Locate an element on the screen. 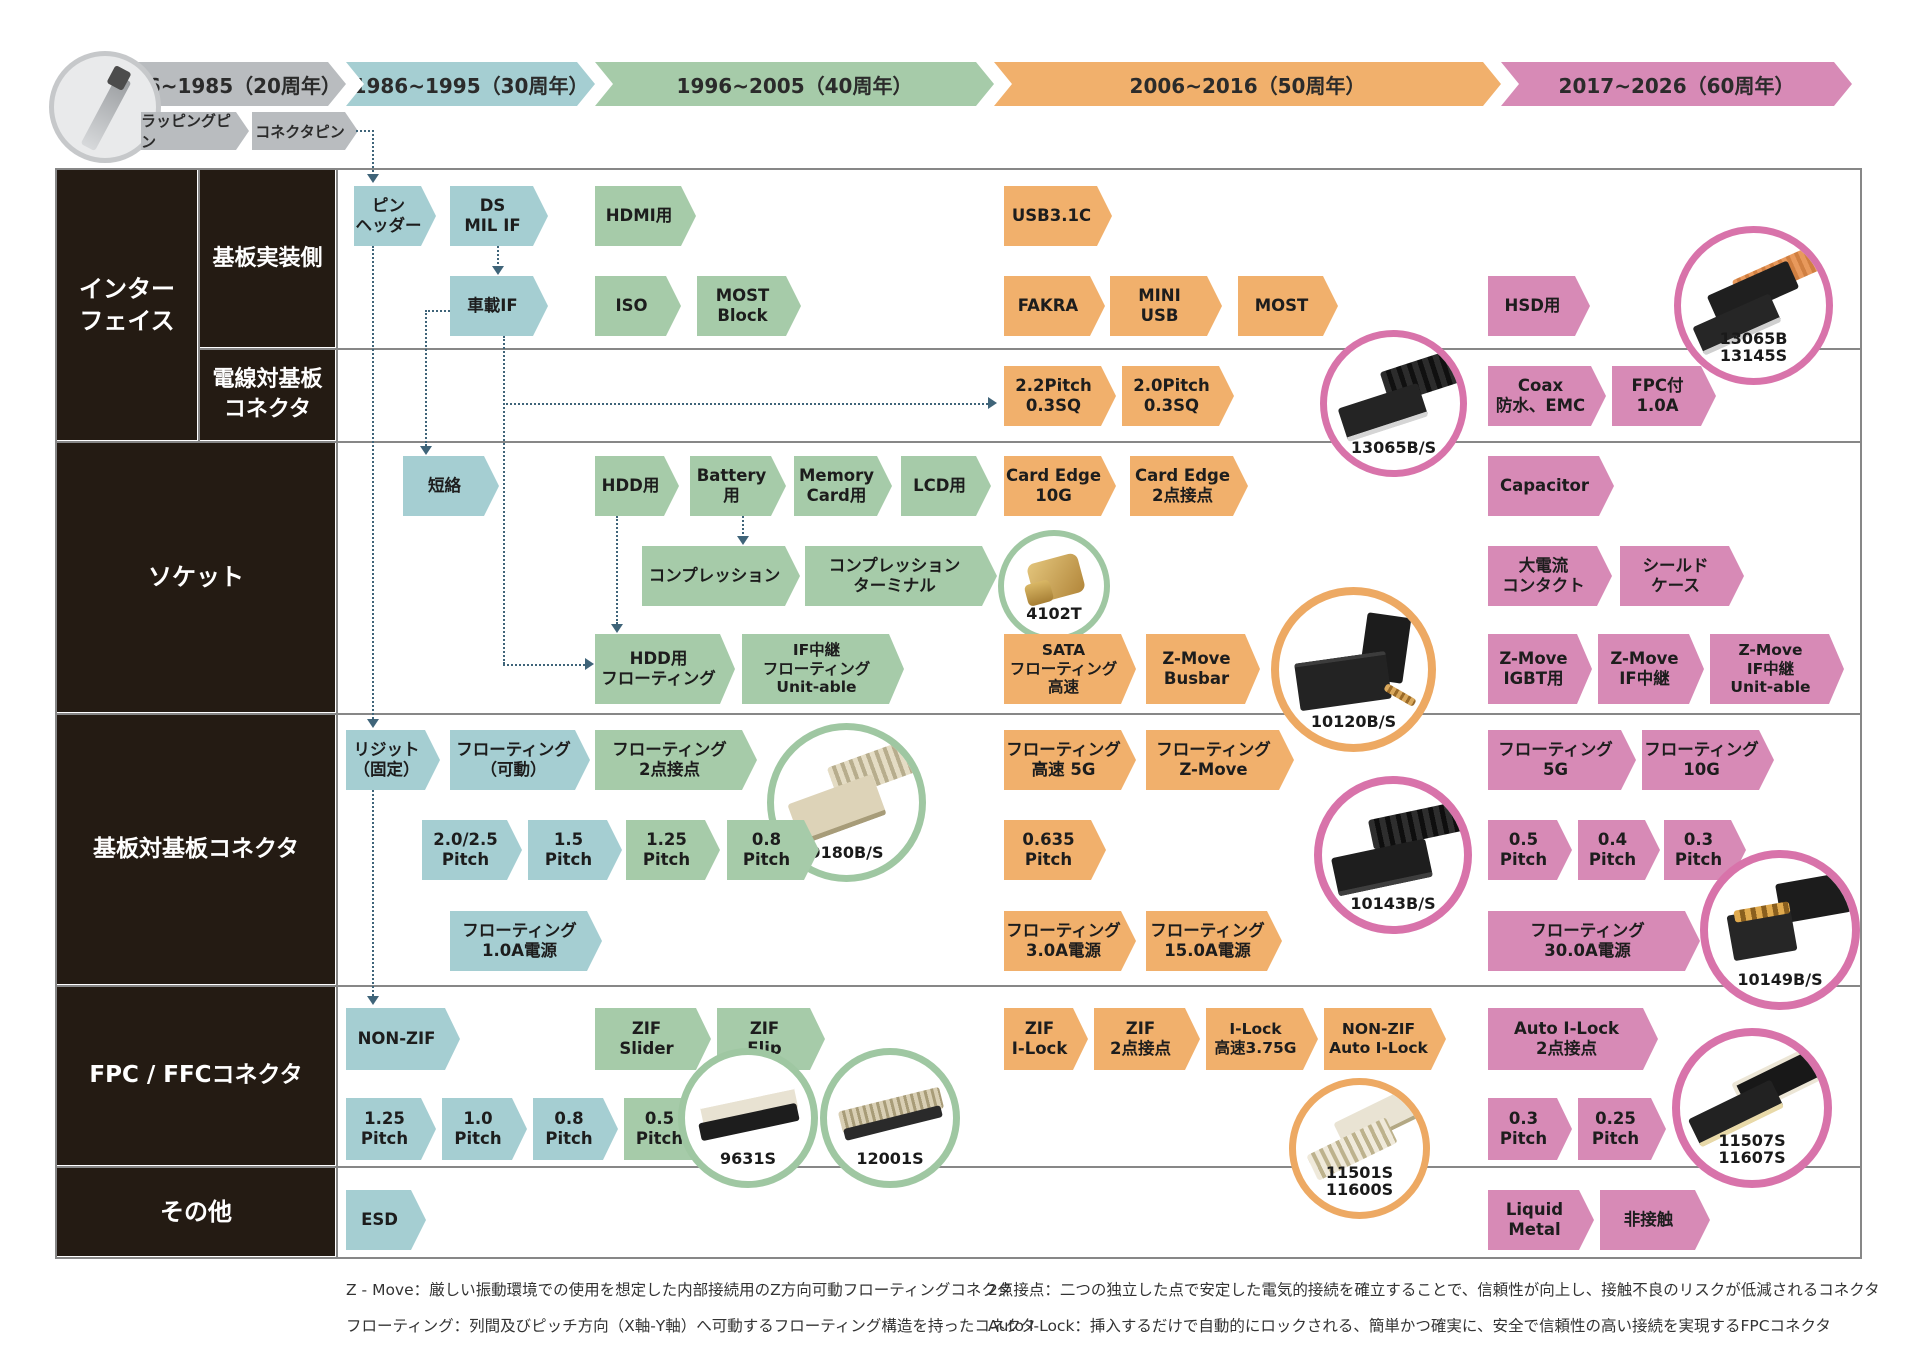  origin-wrapping-pin: ラッピングピン is located at coordinates (195, 131).